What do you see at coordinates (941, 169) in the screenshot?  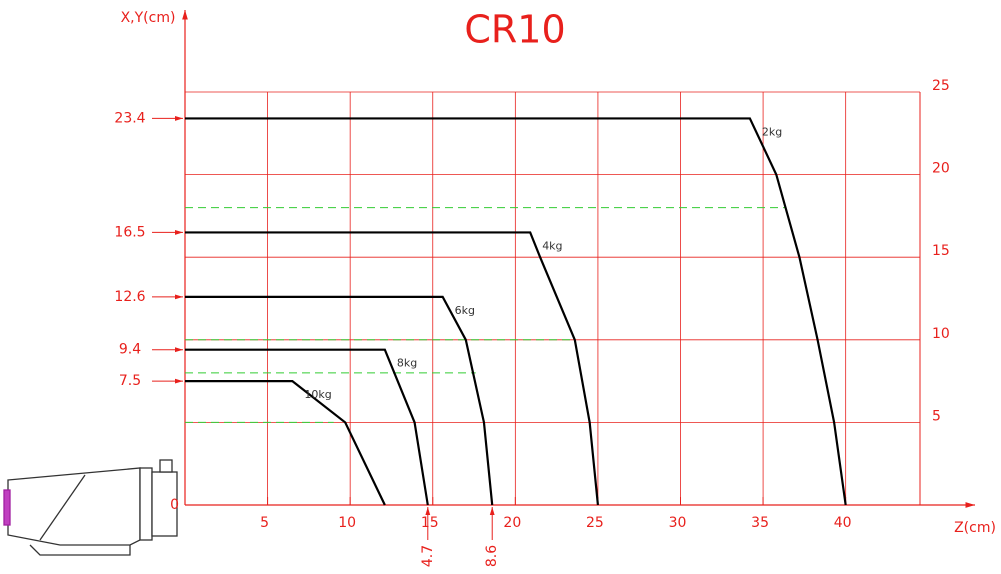 I see `y2-tick-label: 20` at bounding box center [941, 169].